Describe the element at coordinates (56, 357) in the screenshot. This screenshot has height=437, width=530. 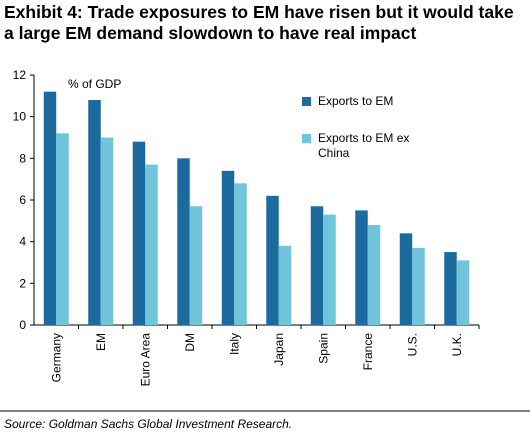
I see `x-tick-label: Germany` at that location.